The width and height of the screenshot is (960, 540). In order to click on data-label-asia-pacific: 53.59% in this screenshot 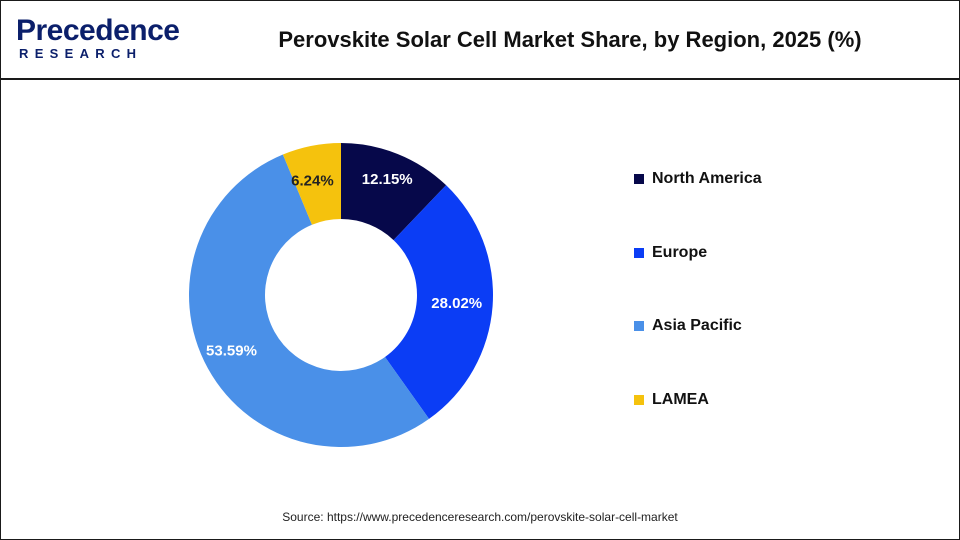, I will do `click(231, 351)`.